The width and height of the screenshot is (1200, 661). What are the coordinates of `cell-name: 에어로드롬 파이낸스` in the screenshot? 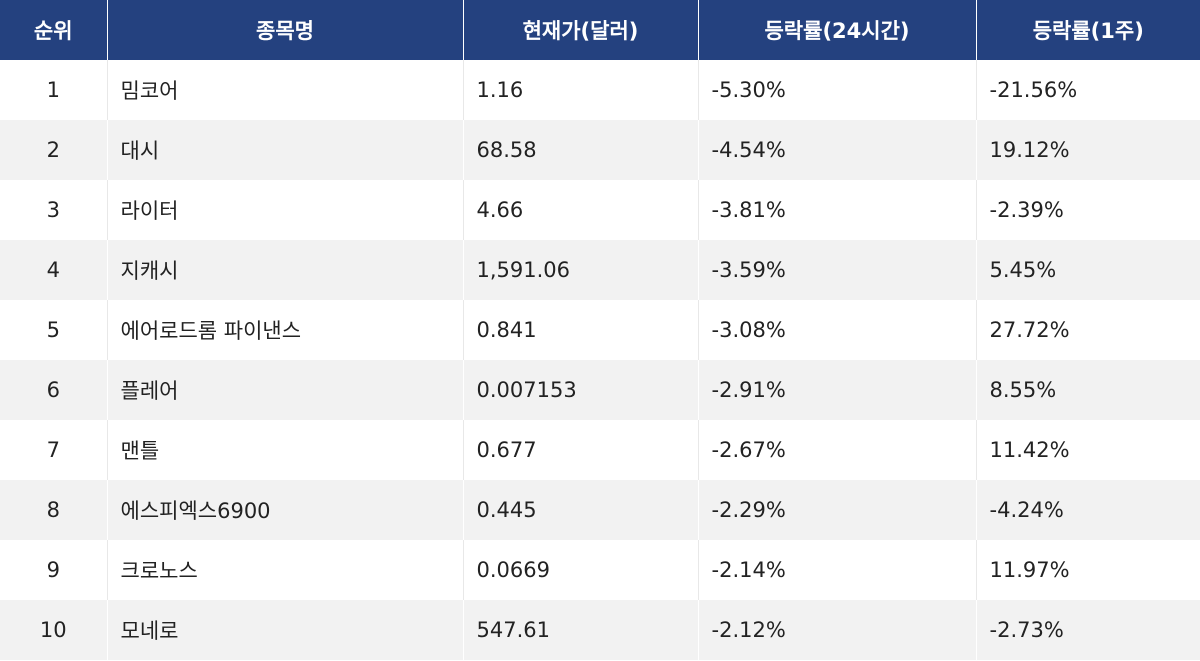 It's located at (285, 330).